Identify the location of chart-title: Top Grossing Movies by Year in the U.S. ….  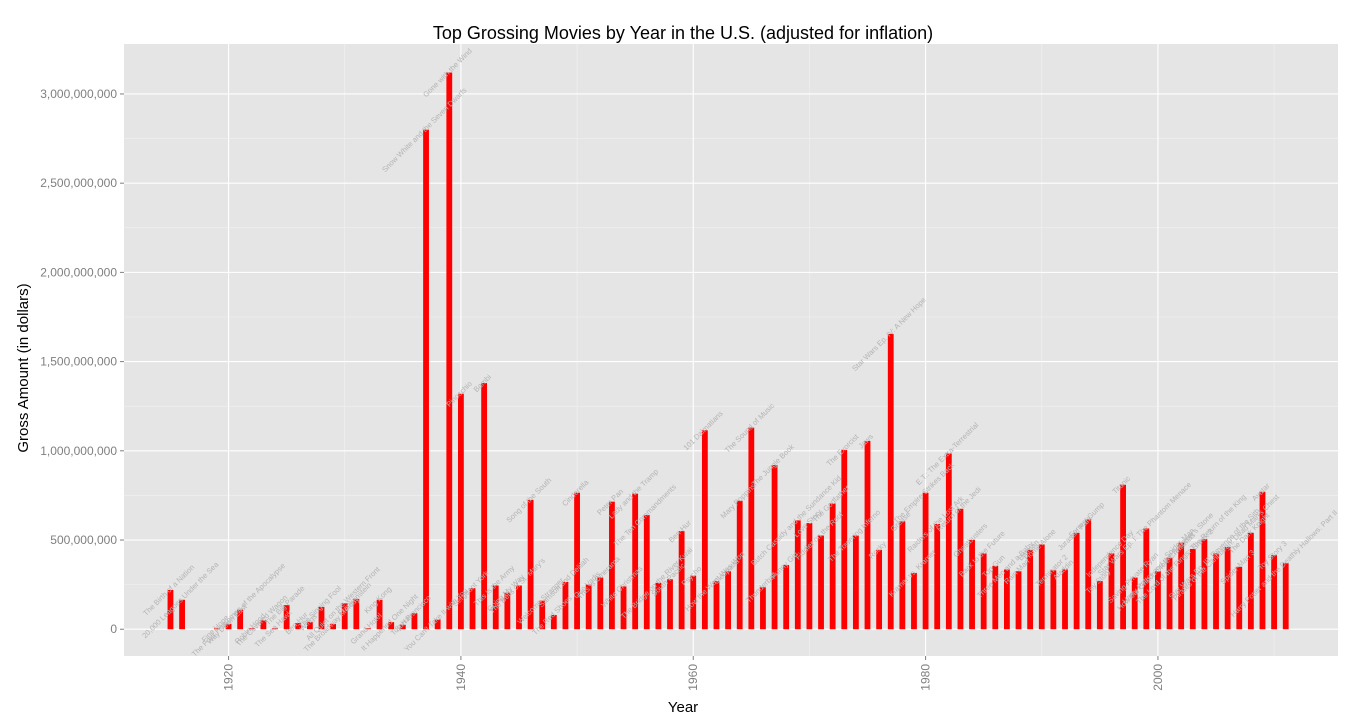
(683, 33).